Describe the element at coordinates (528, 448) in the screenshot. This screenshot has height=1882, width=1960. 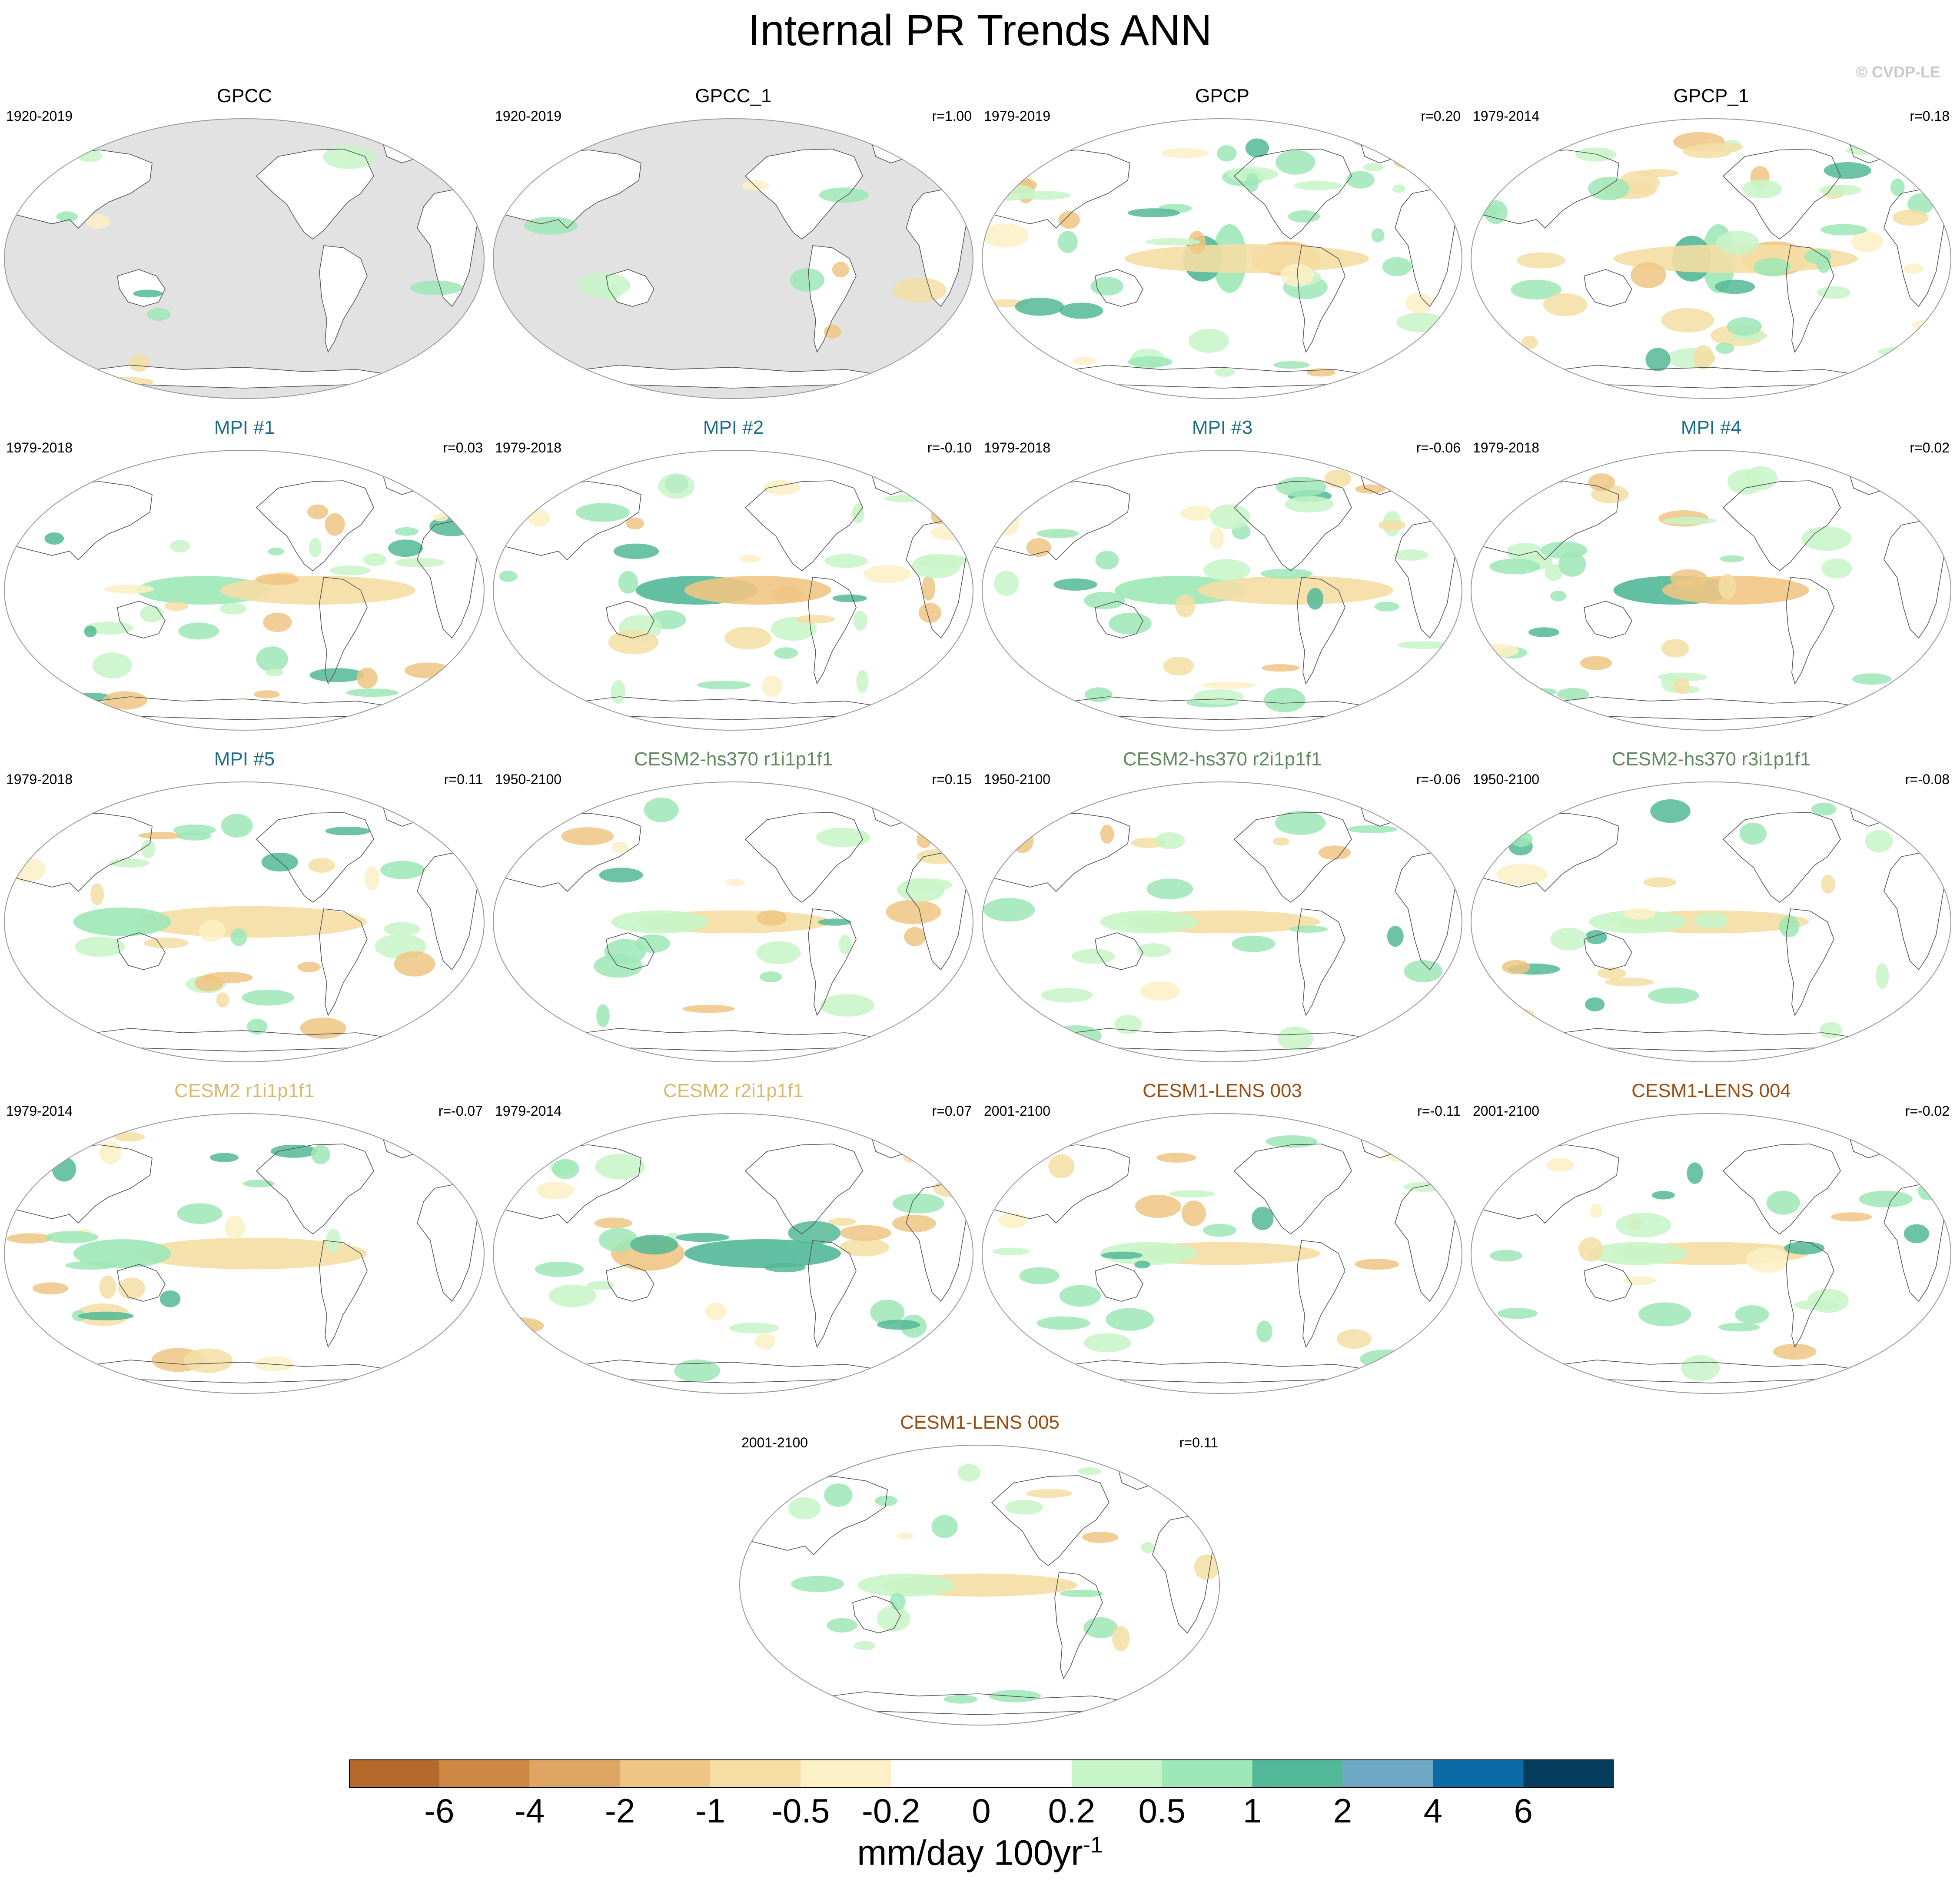
I see `panel-years: 1979-2018` at that location.